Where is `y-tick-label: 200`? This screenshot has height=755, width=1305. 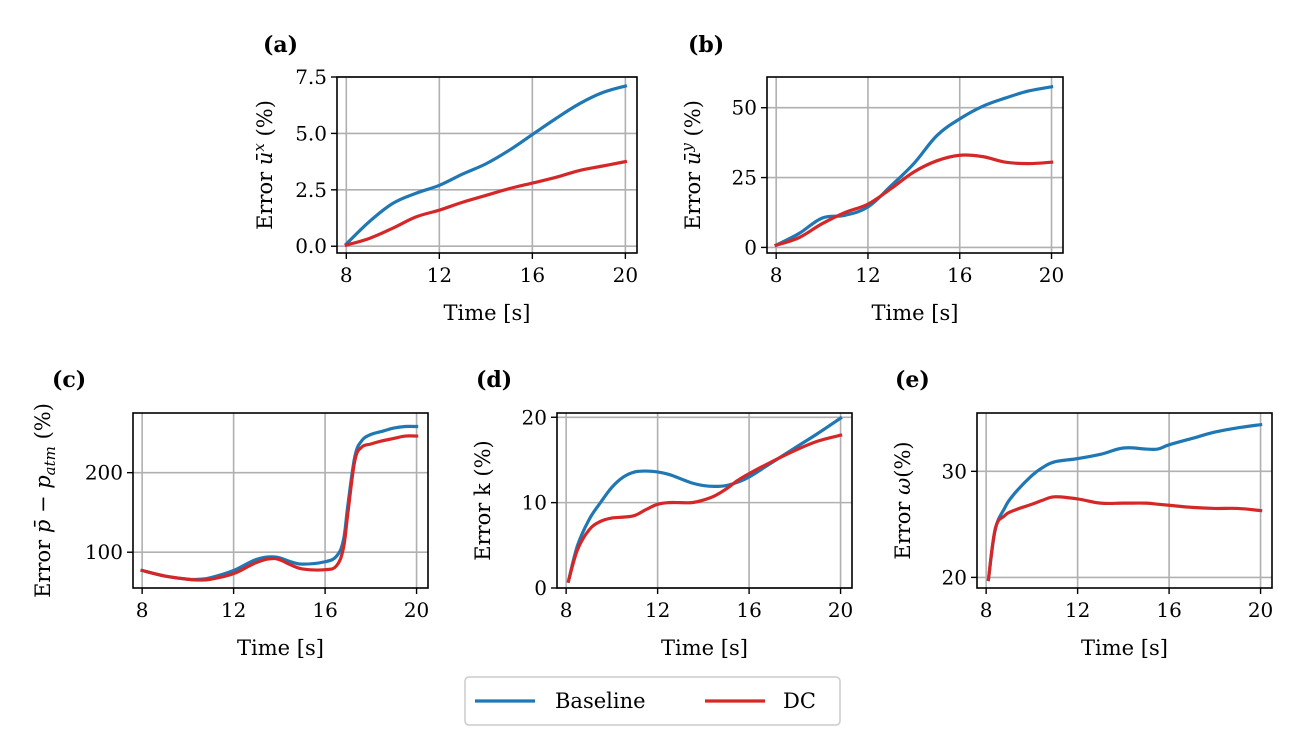
y-tick-label: 200 is located at coordinates (104, 473).